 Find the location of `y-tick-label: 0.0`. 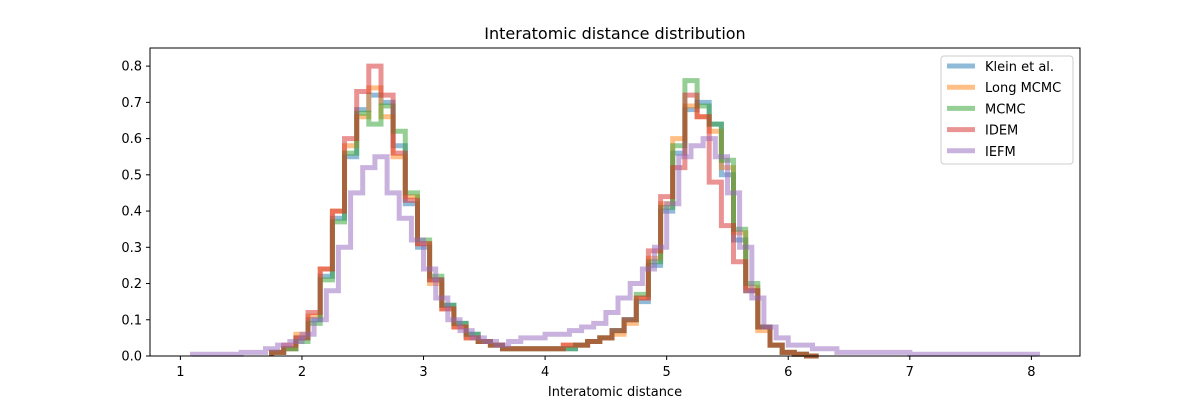

y-tick-label: 0.0 is located at coordinates (131, 357).